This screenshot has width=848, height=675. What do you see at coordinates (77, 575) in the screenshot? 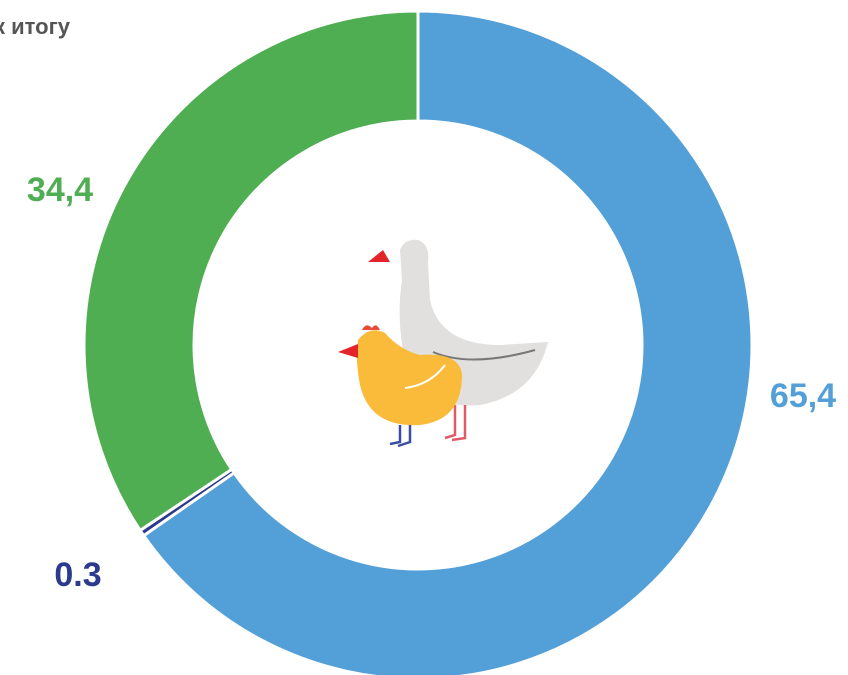
I see `data-label: 0.3` at bounding box center [77, 575].